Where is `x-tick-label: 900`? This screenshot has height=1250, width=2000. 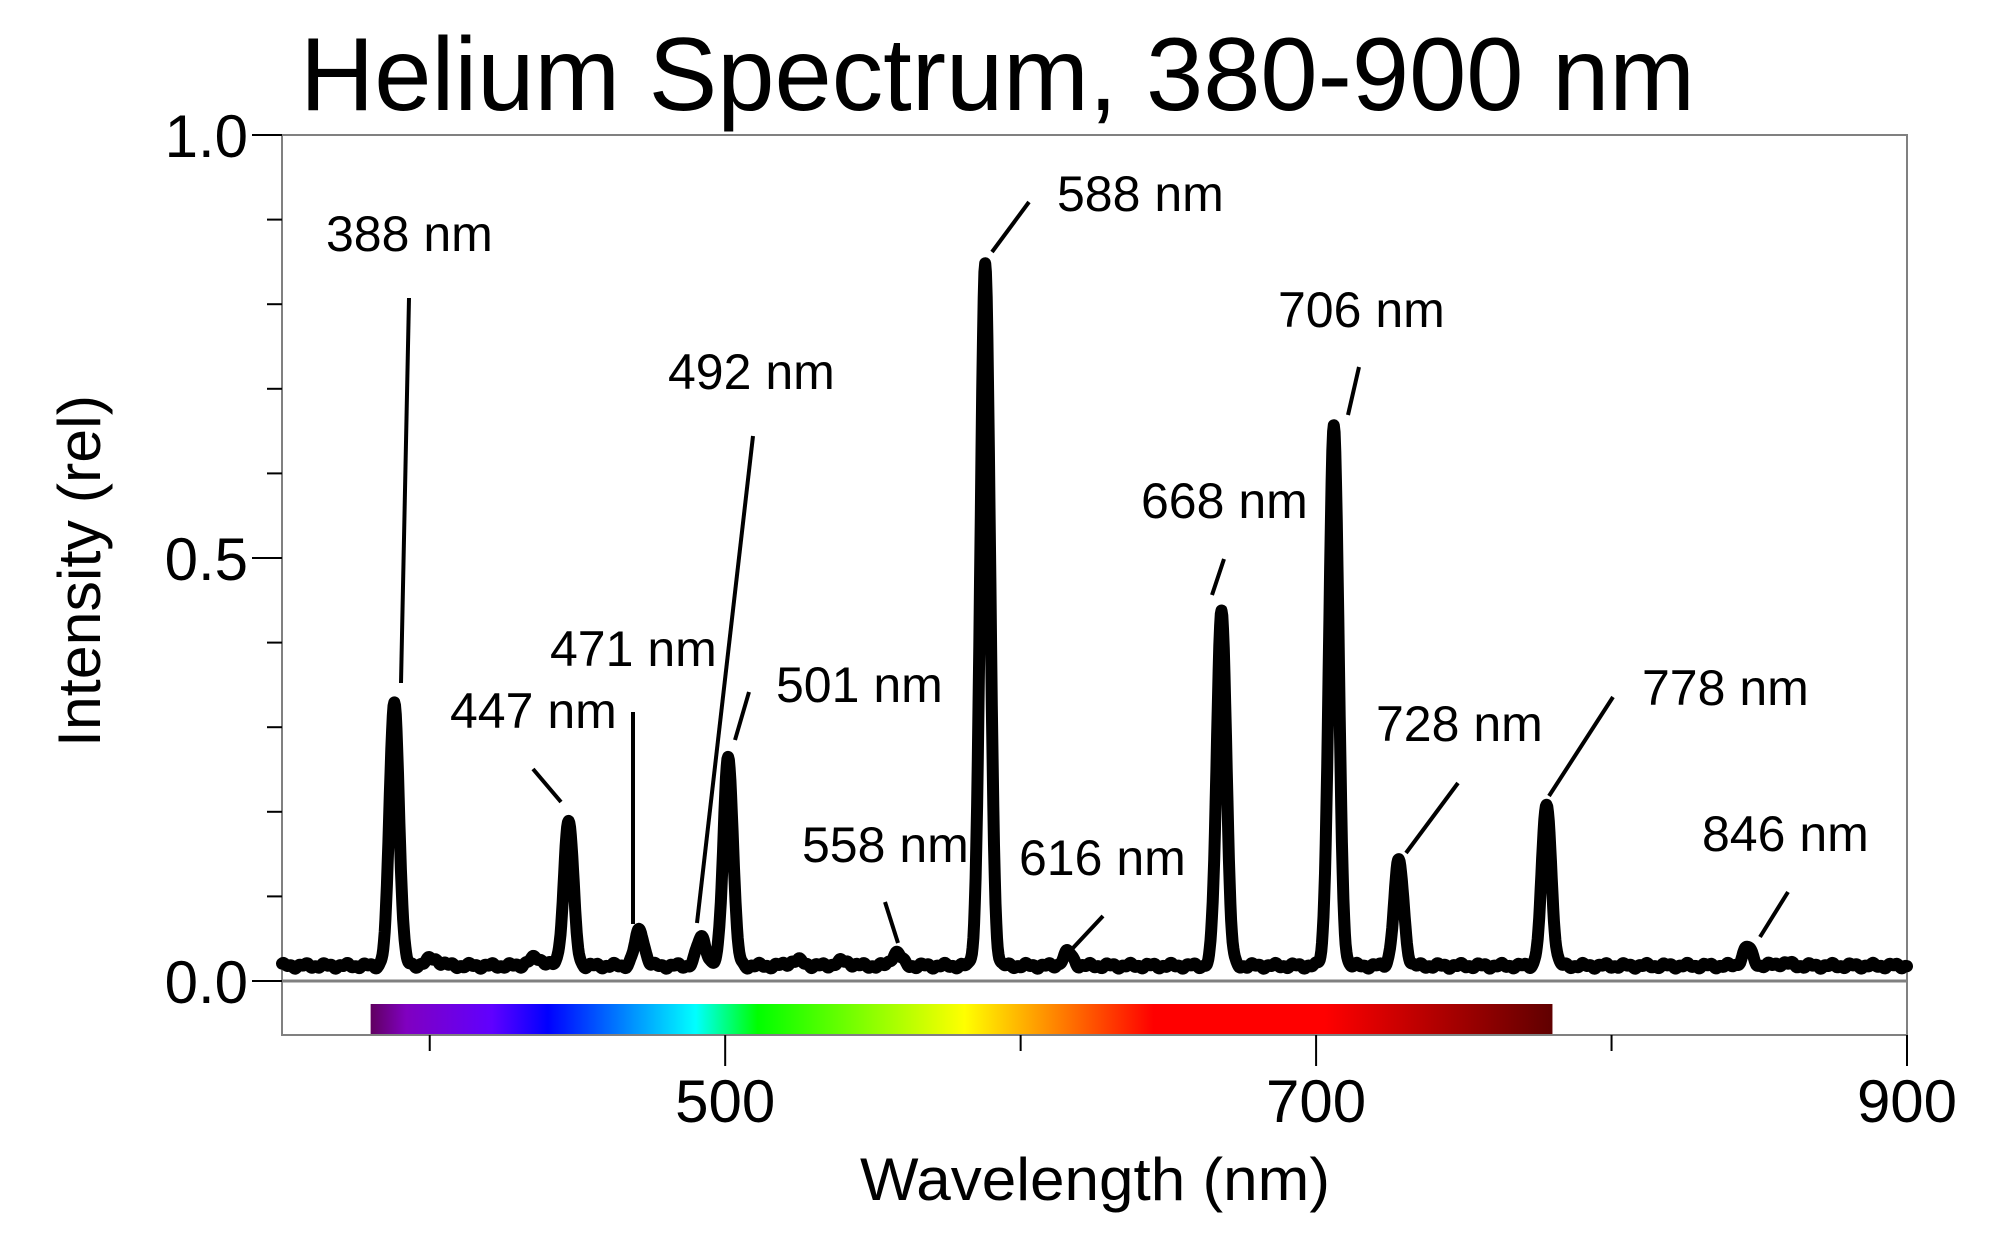 x-tick-label: 900 is located at coordinates (1907, 1101).